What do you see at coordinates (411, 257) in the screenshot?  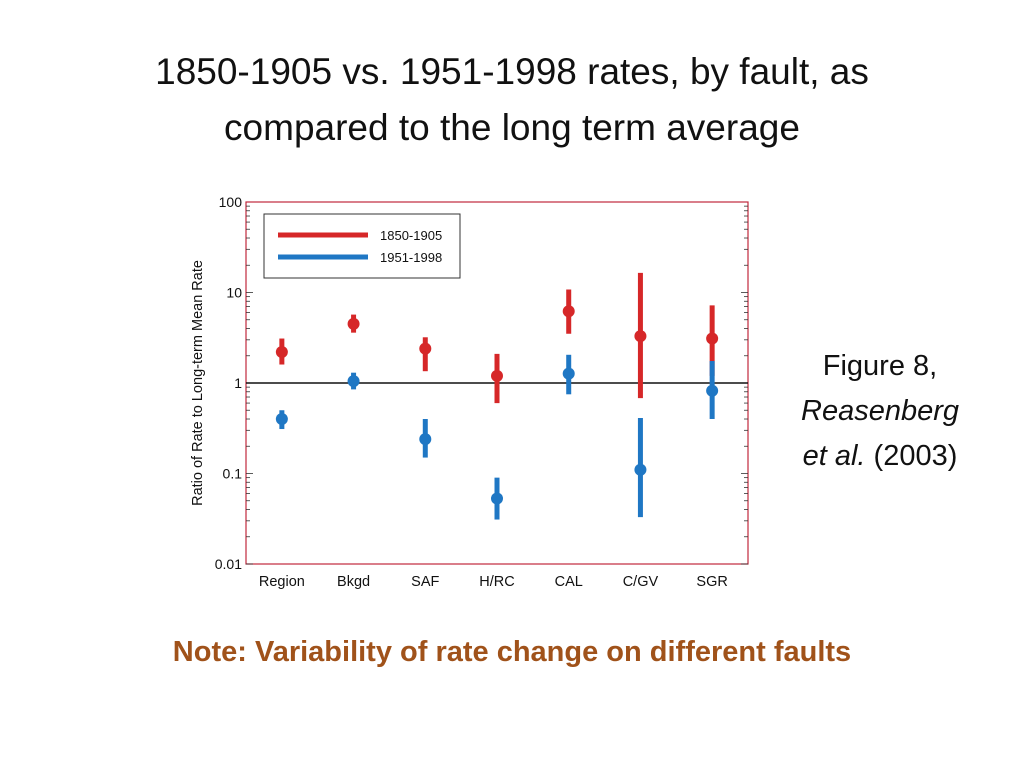 I see `legend-label: 1951-1998` at bounding box center [411, 257].